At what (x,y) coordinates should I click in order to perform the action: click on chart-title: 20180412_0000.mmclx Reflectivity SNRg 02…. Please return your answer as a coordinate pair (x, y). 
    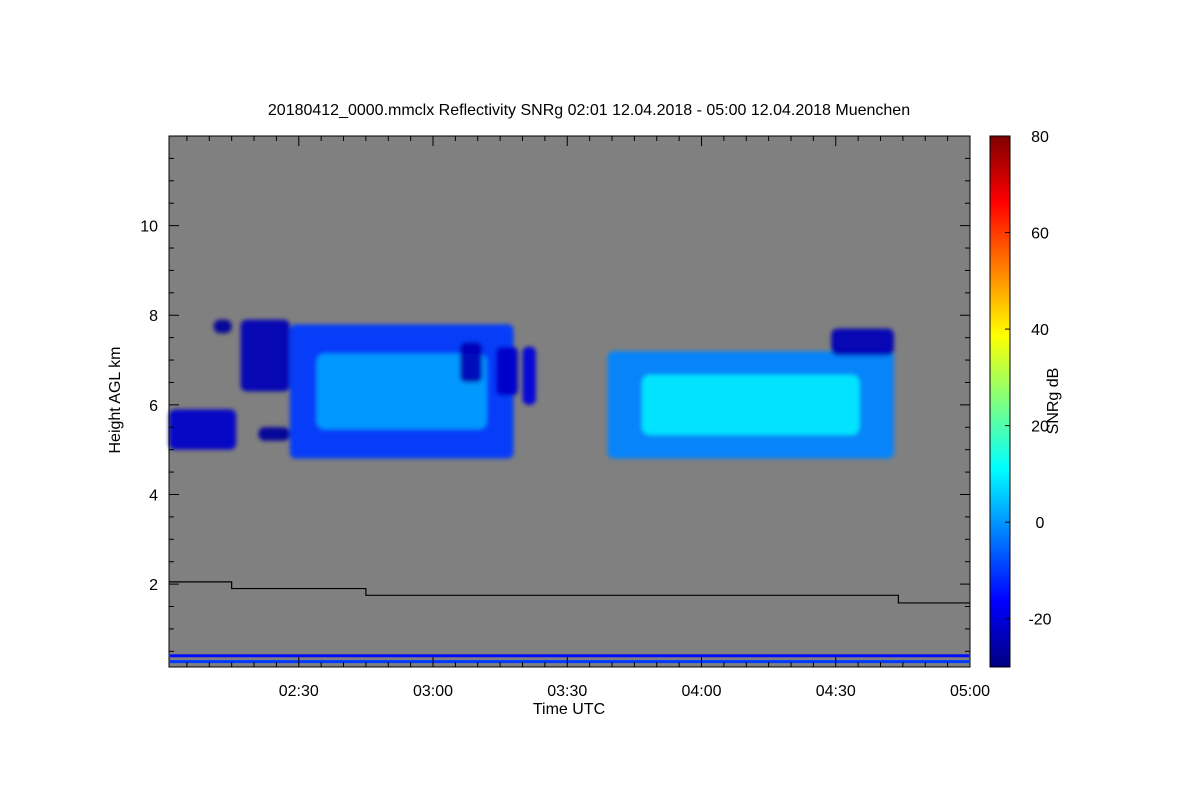
    Looking at the image, I should click on (589, 110).